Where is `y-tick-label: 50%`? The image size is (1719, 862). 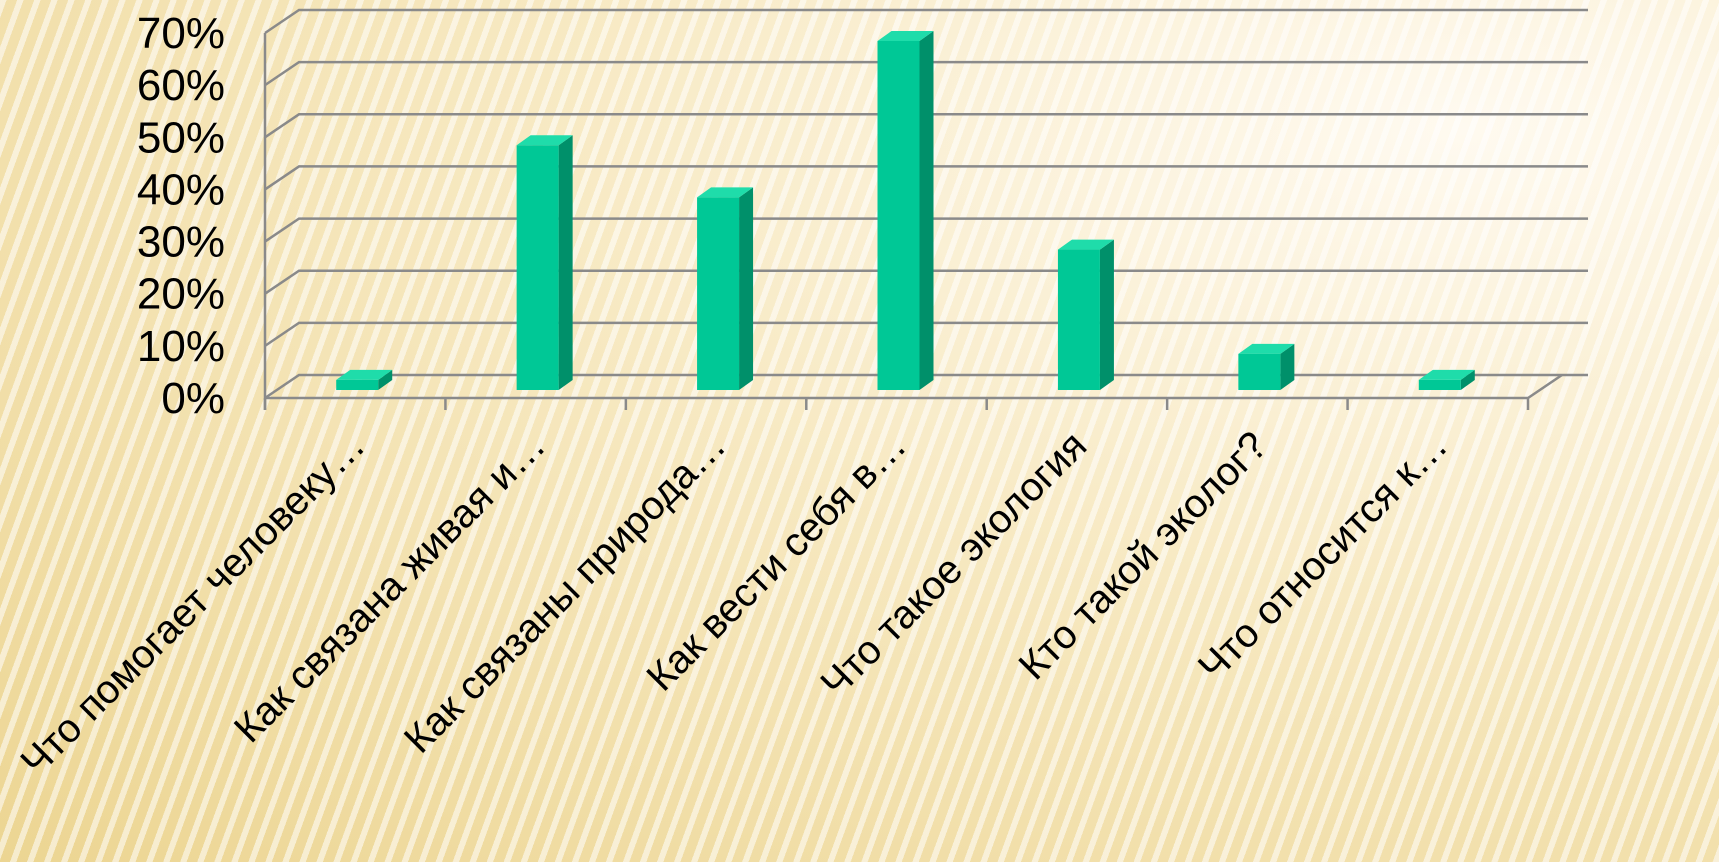
y-tick-label: 50% is located at coordinates (181, 137).